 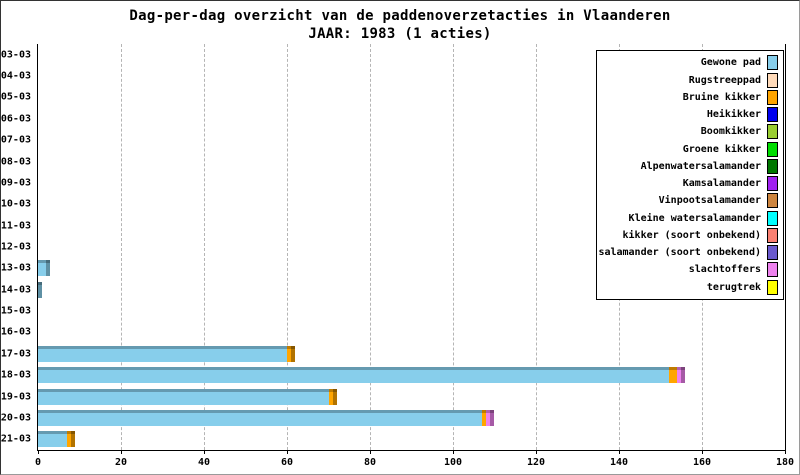 I want to click on legend-swatch-kleine-watersalamander, so click(x=772, y=218).